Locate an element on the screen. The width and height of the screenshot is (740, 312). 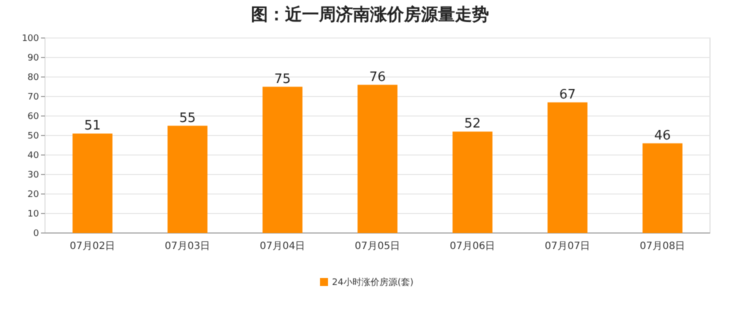
y-tick-label: 90 is located at coordinates (34, 59).